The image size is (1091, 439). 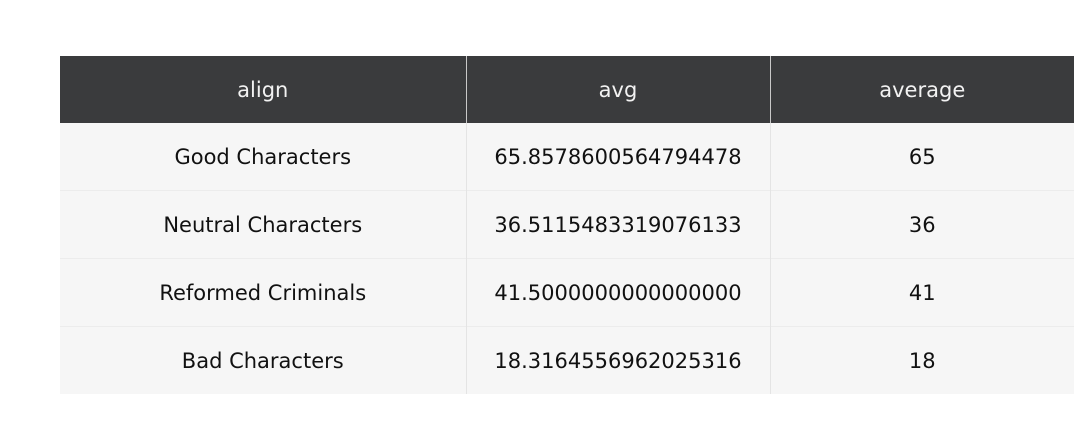 I want to click on column-header-avg: avg, so click(x=618, y=89).